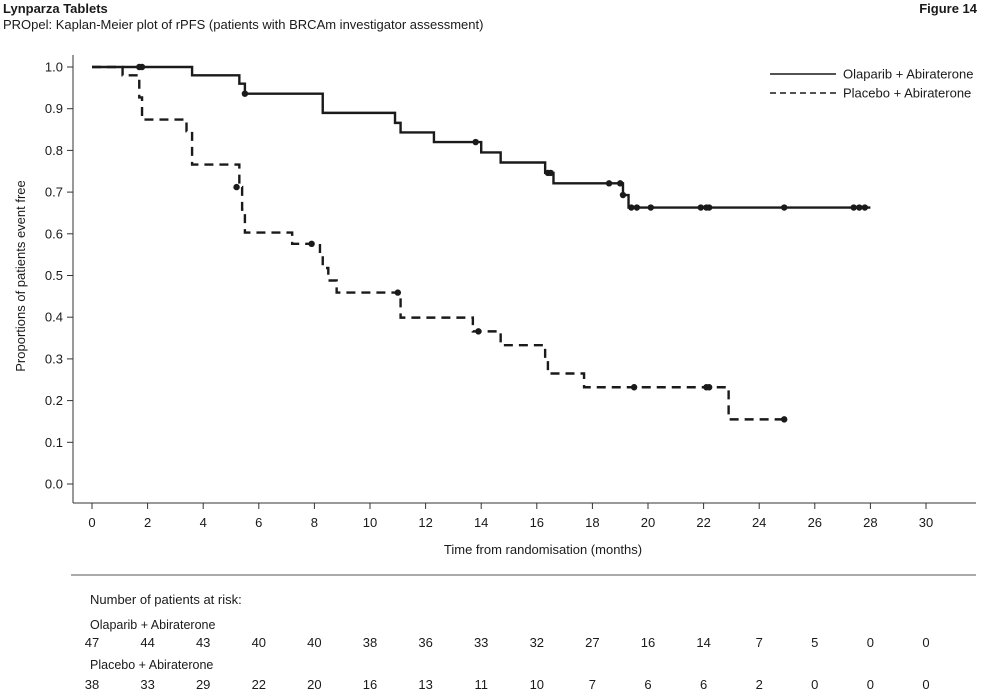 This screenshot has height=692, width=981. I want to click on risk-value: 32, so click(537, 642).